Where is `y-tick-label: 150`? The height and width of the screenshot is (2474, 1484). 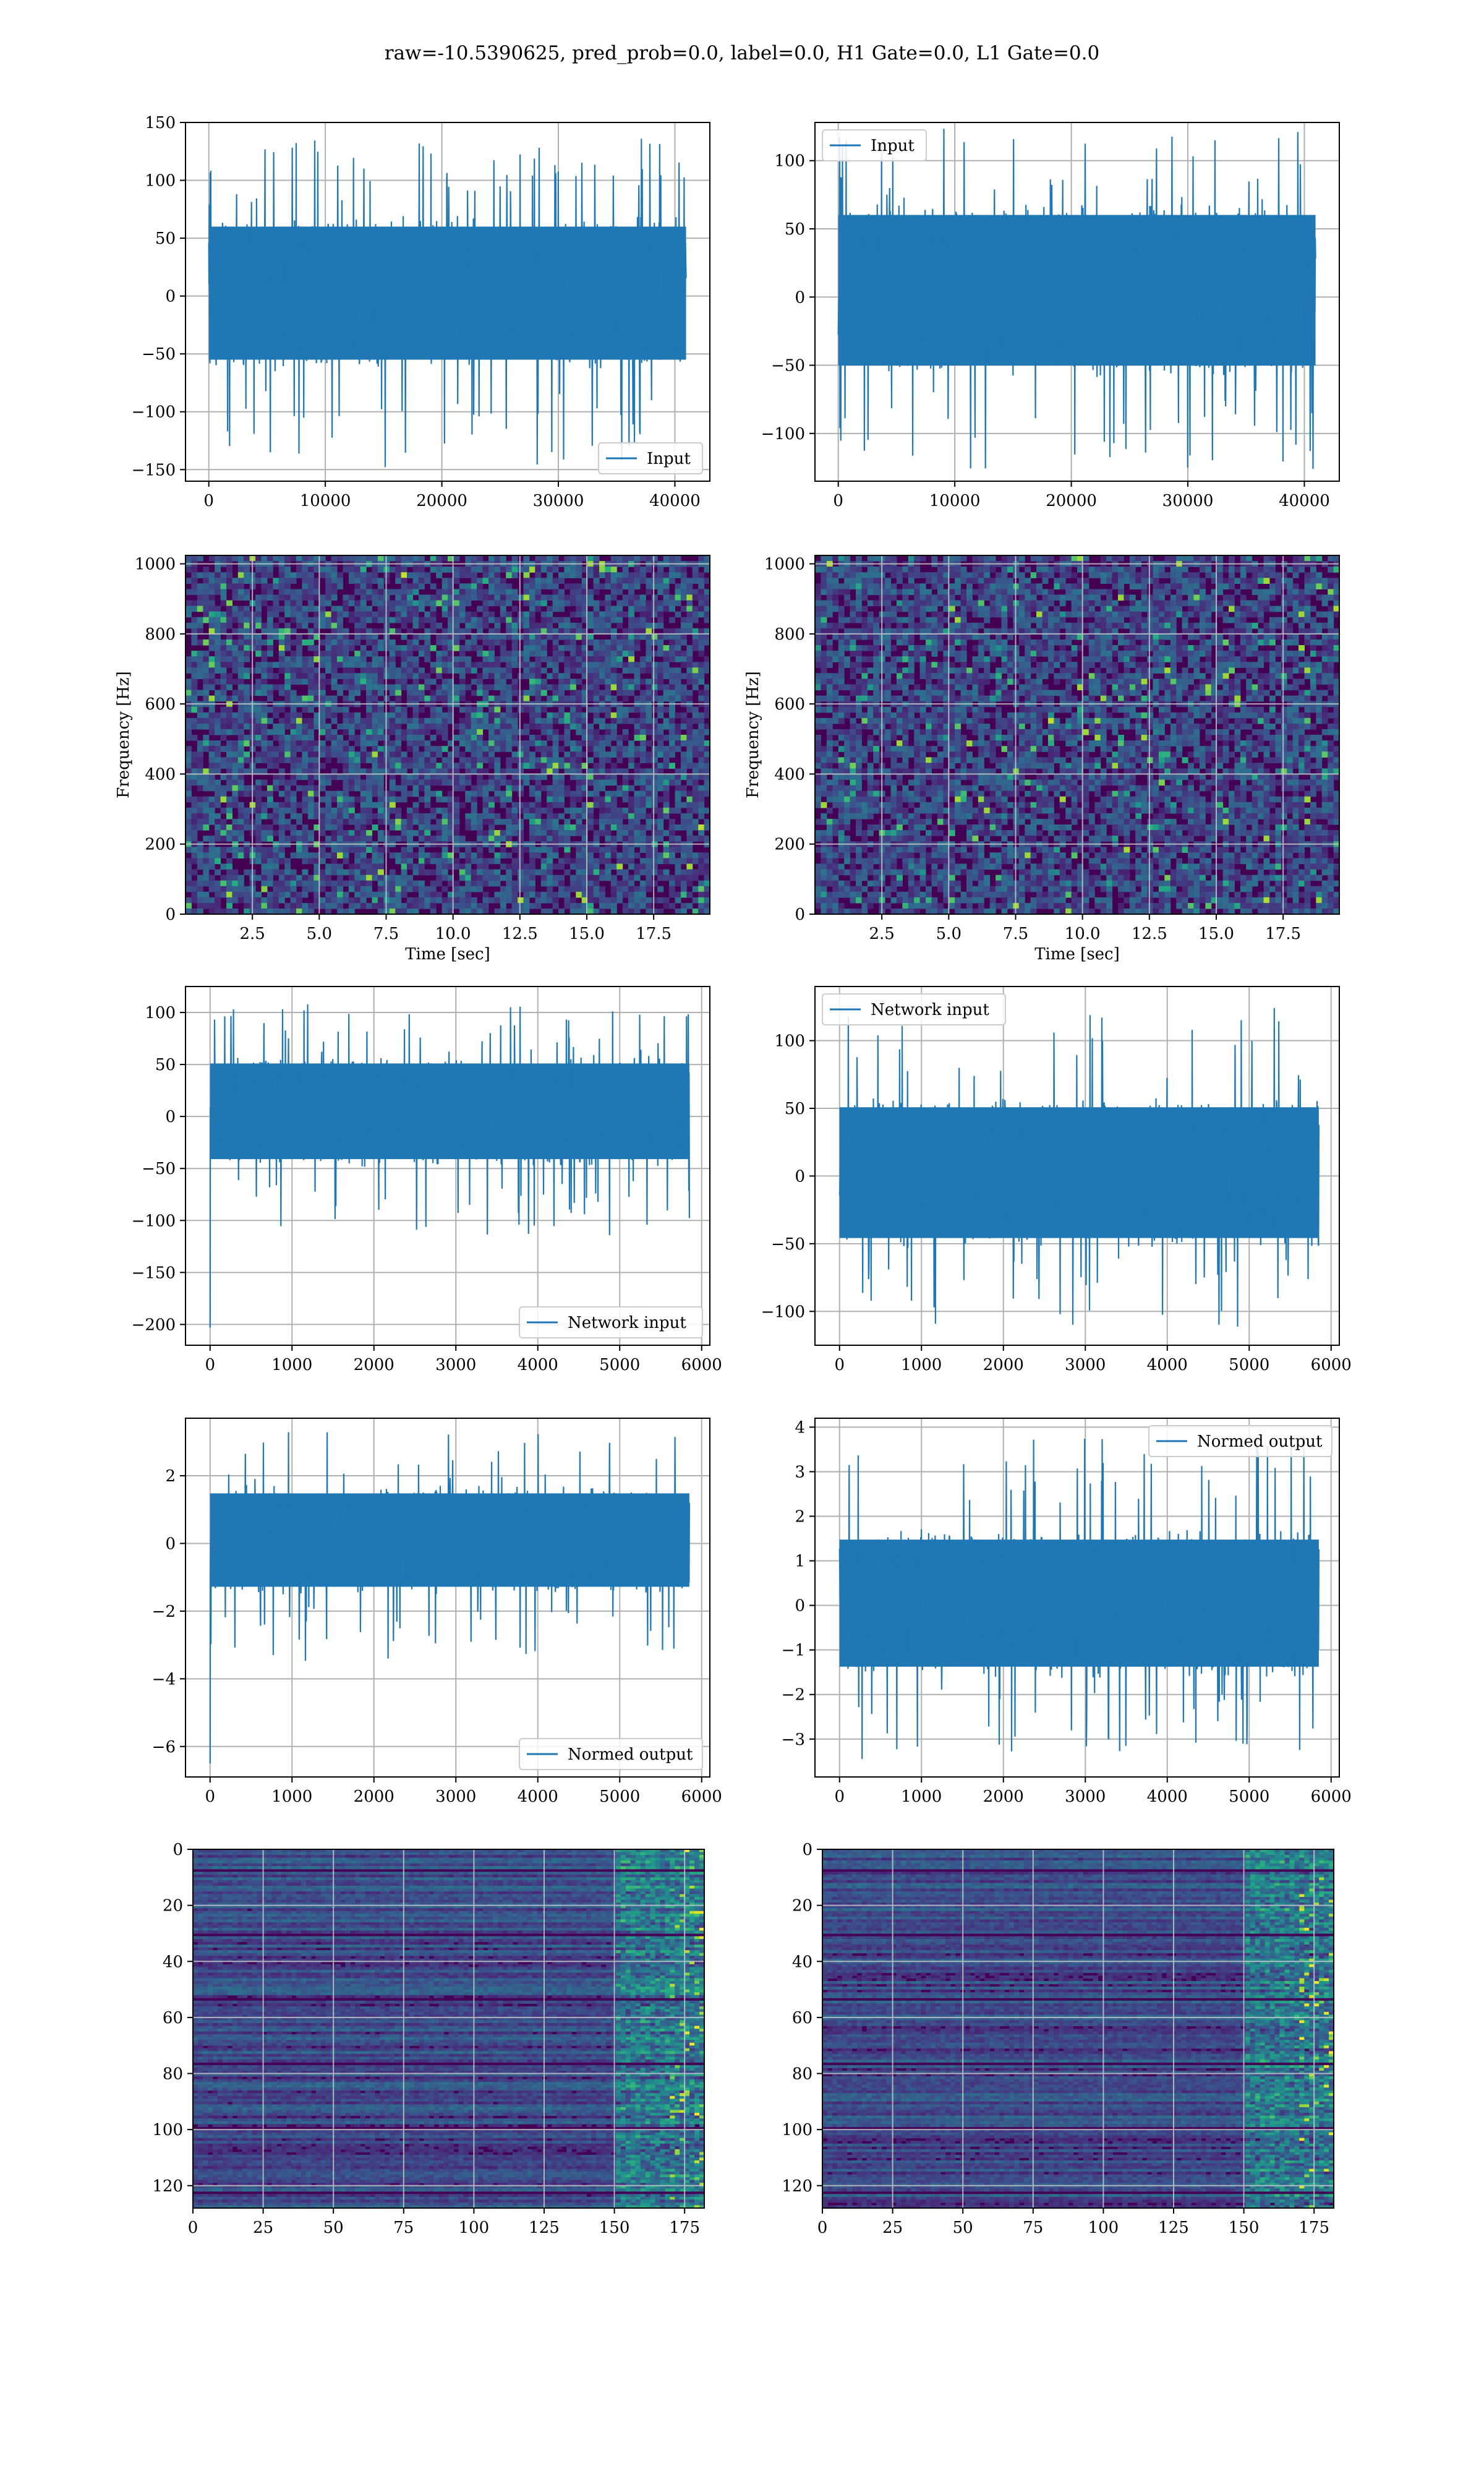 y-tick-label: 150 is located at coordinates (160, 123).